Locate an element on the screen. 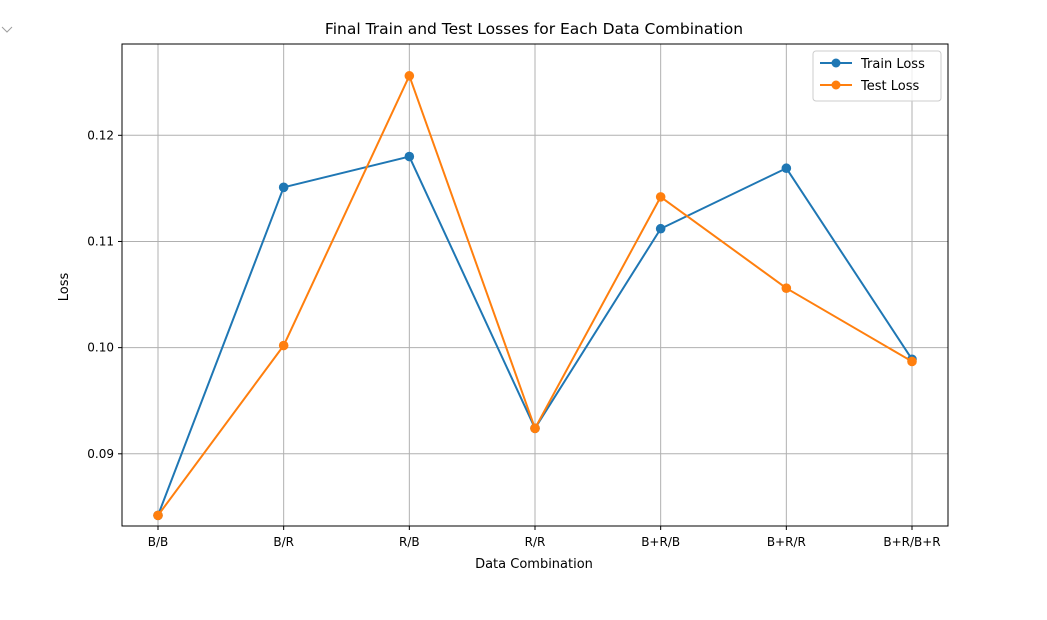  legend-test-marker is located at coordinates (836, 85).